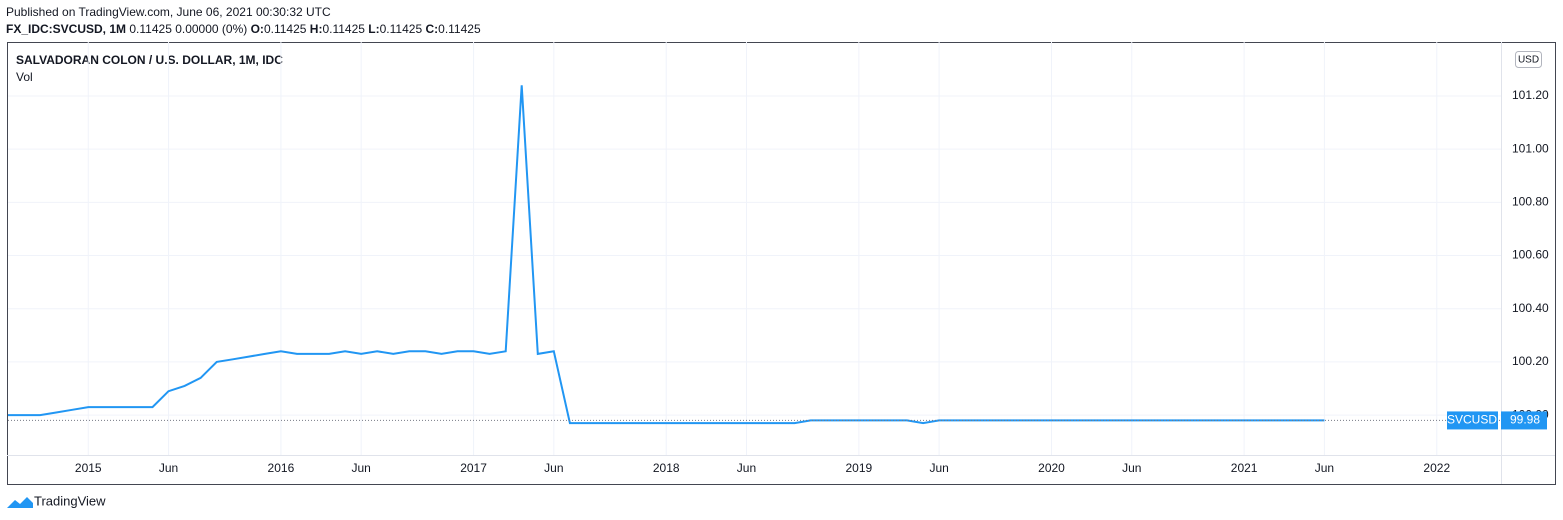 The width and height of the screenshot is (1563, 520). Describe the element at coordinates (1244, 468) in the screenshot. I see `x-tick-label: 2021` at that location.